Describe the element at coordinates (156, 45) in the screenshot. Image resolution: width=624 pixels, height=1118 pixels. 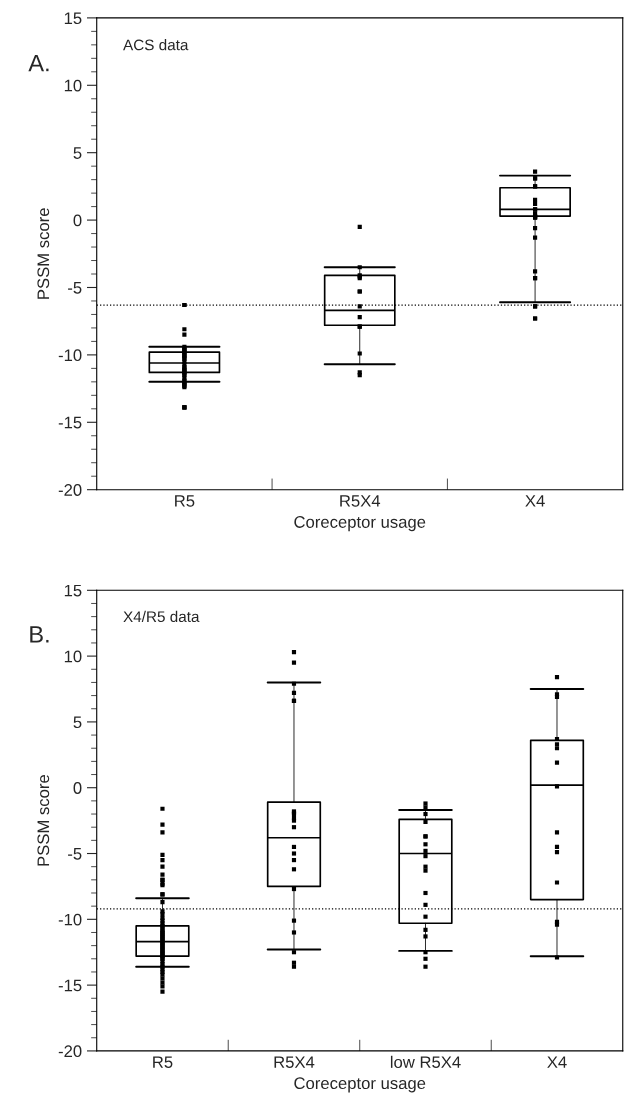
I see `annotation: ACS data` at that location.